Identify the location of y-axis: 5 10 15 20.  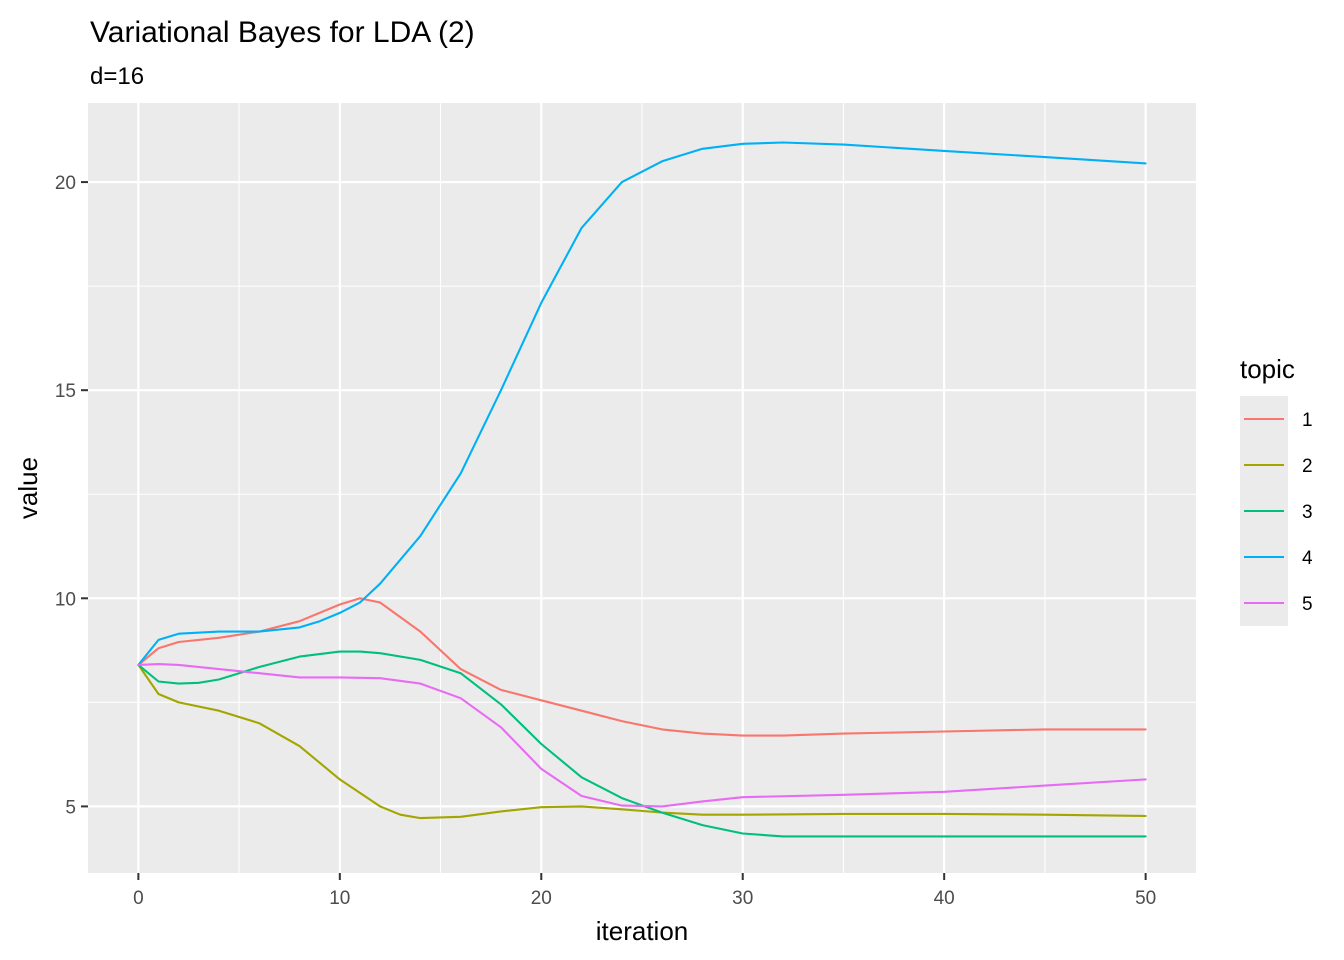
(71, 495).